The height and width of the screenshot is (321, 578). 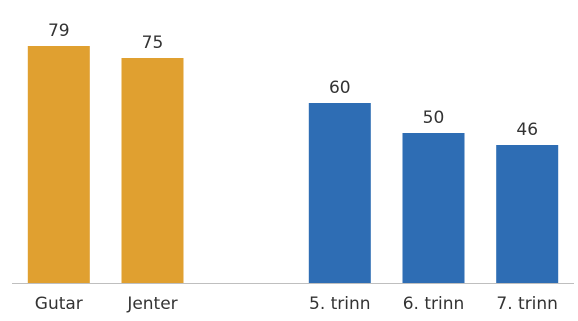 I want to click on data-label: 50, so click(x=434, y=118).